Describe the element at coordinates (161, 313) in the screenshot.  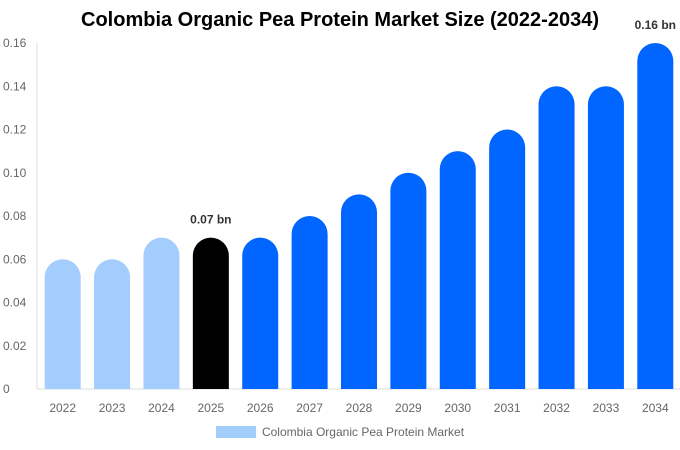
I see `bar-2024` at that location.